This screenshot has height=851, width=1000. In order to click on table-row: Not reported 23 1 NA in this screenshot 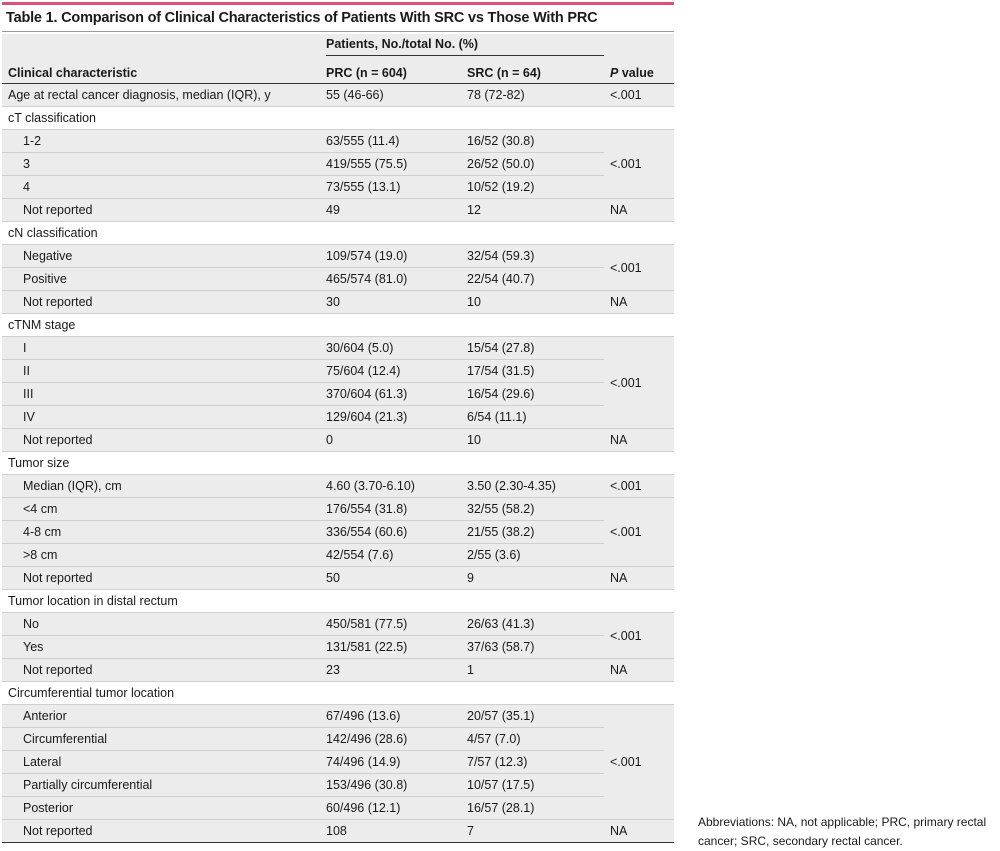, I will do `click(338, 670)`.